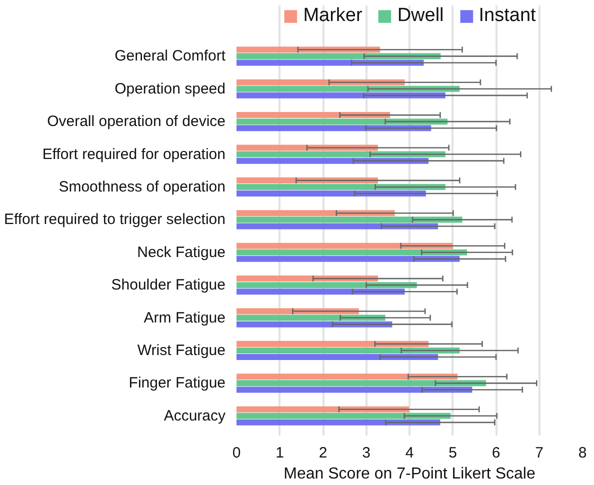 This screenshot has width=594, height=485. Describe the element at coordinates (177, 383) in the screenshot. I see `y-tick-label: Finger Fatigue` at that location.